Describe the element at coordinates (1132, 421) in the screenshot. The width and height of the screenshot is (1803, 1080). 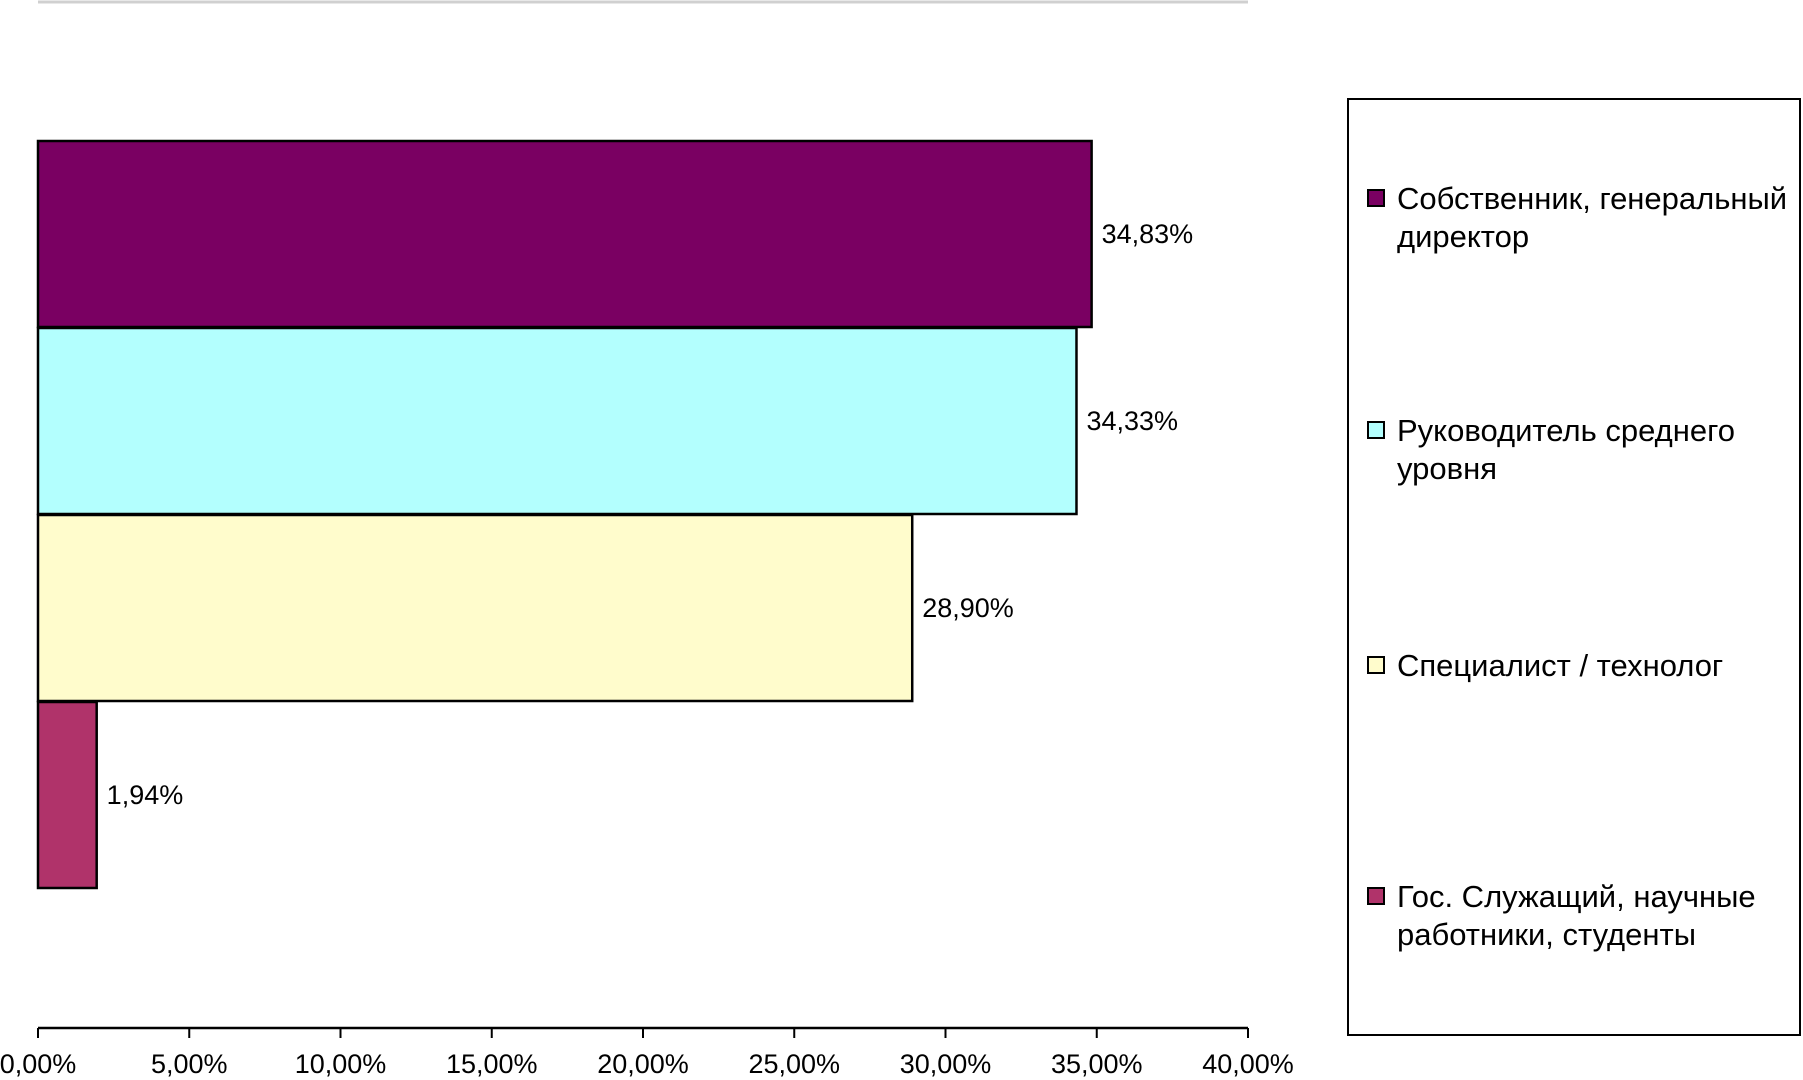
I see `data-label: 34,33%` at that location.